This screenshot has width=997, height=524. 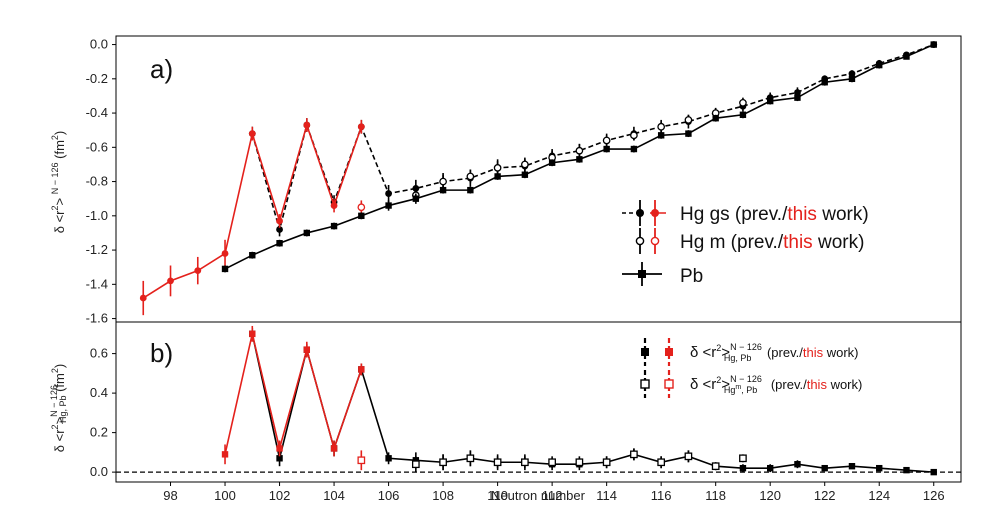 I want to click on legend-b2-black-marker, so click(x=645, y=384).